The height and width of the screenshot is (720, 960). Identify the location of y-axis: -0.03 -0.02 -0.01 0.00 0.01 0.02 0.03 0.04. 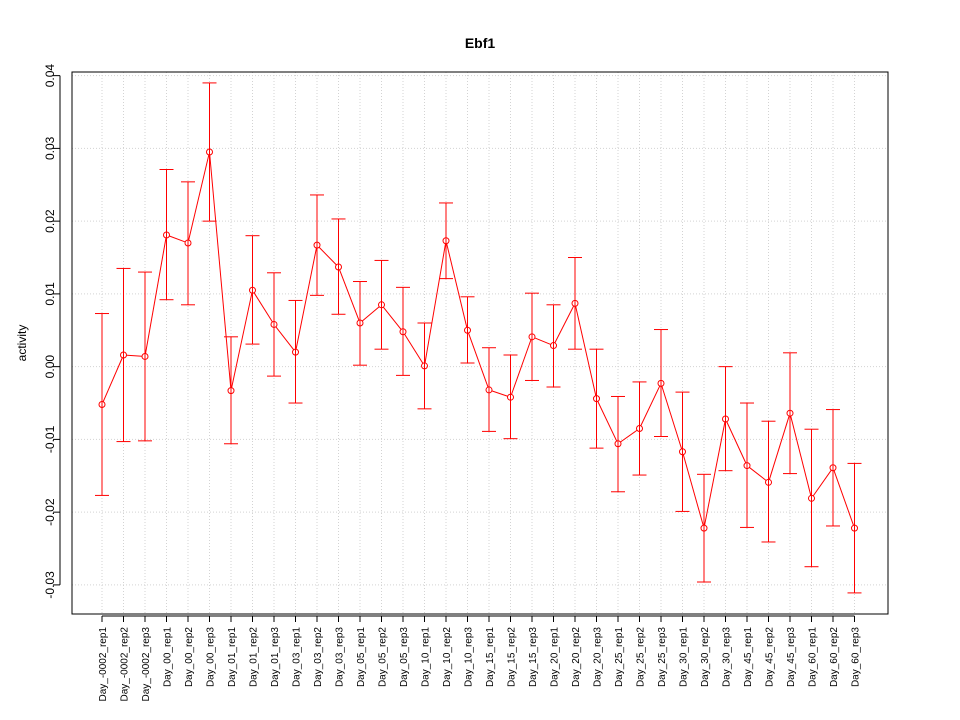
(52, 331).